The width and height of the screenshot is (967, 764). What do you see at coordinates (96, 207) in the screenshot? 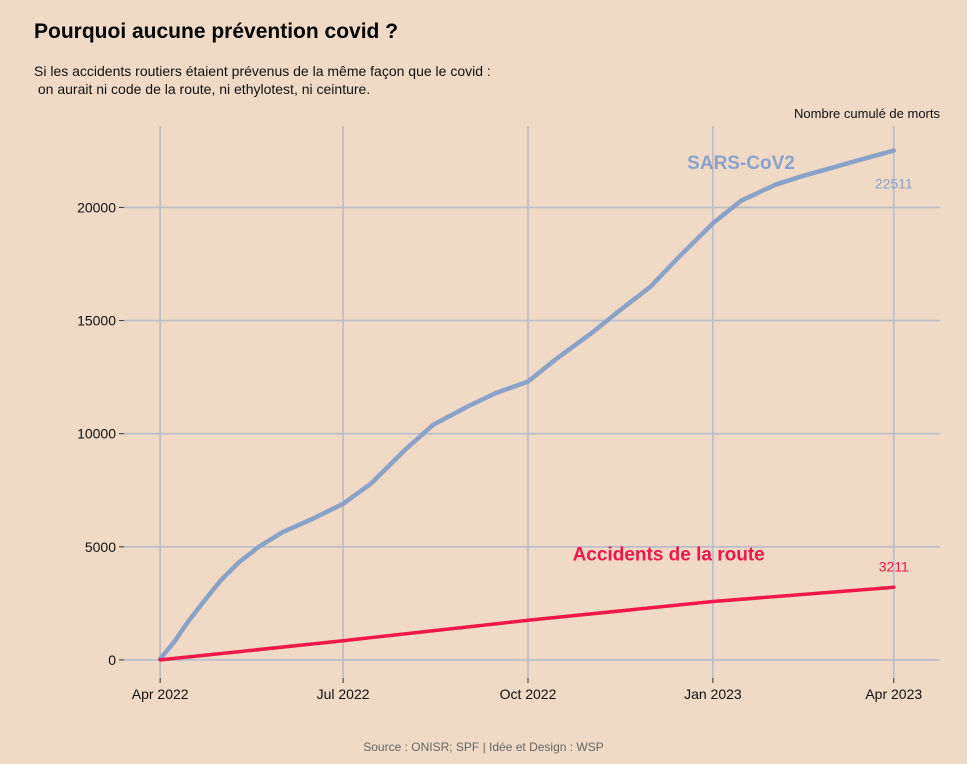
I see `y-tick-label: 20000` at bounding box center [96, 207].